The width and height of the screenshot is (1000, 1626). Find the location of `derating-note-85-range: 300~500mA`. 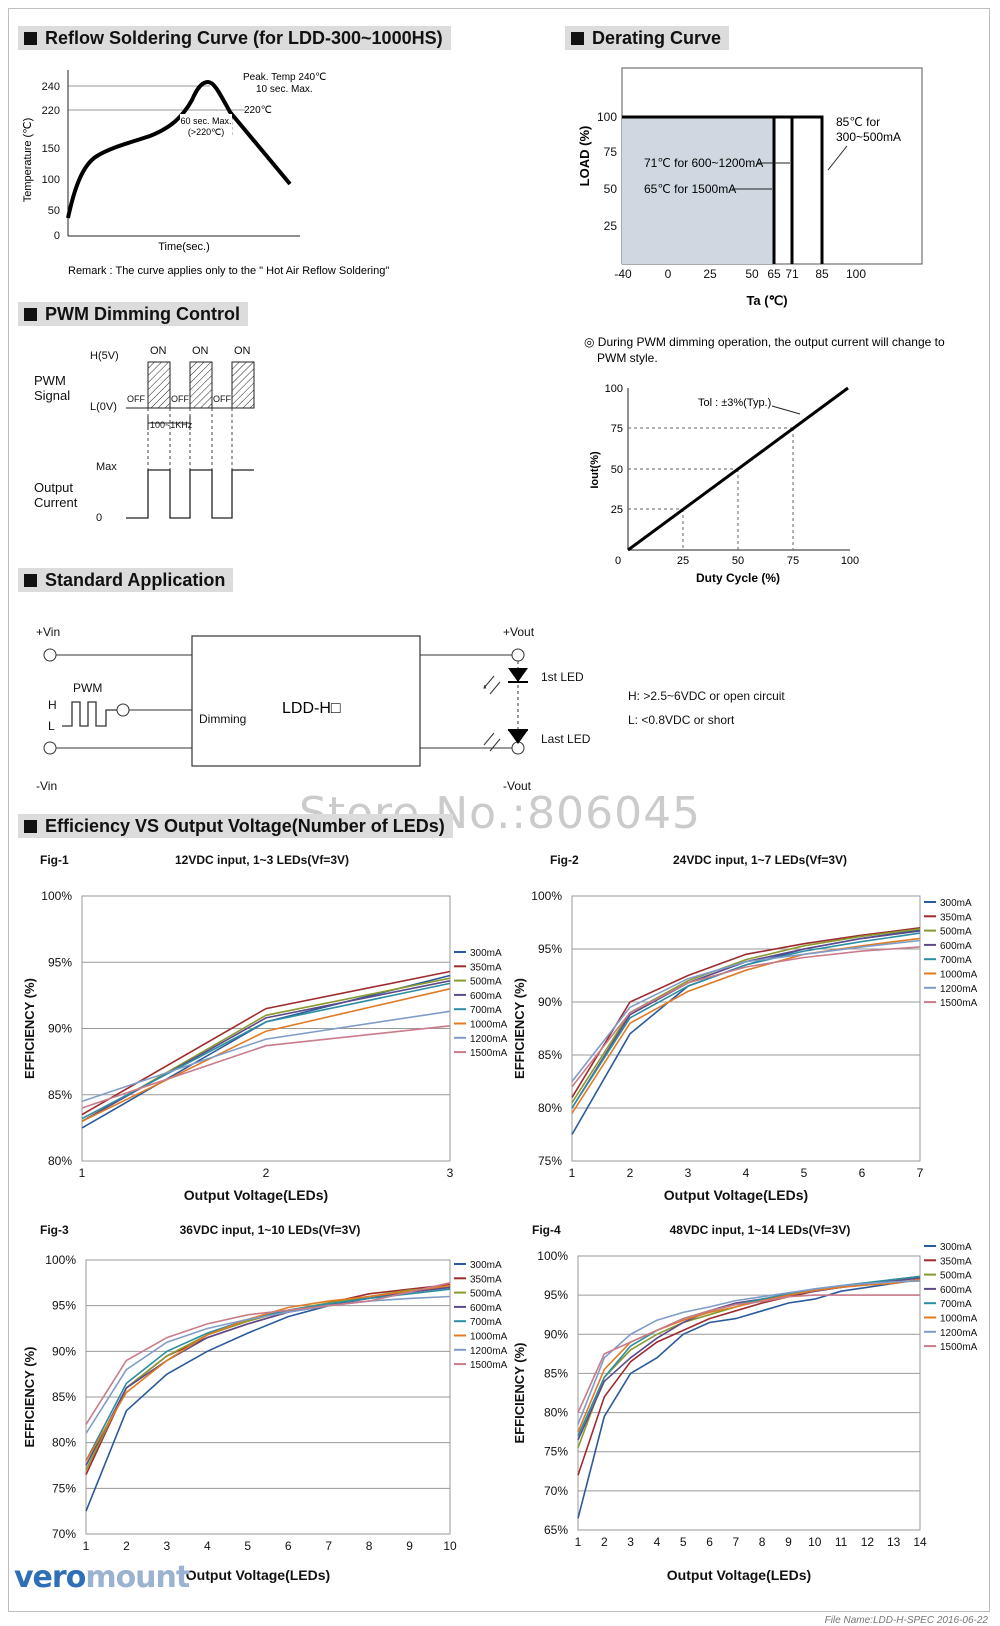

derating-note-85-range: 300~500mA is located at coordinates (868, 137).